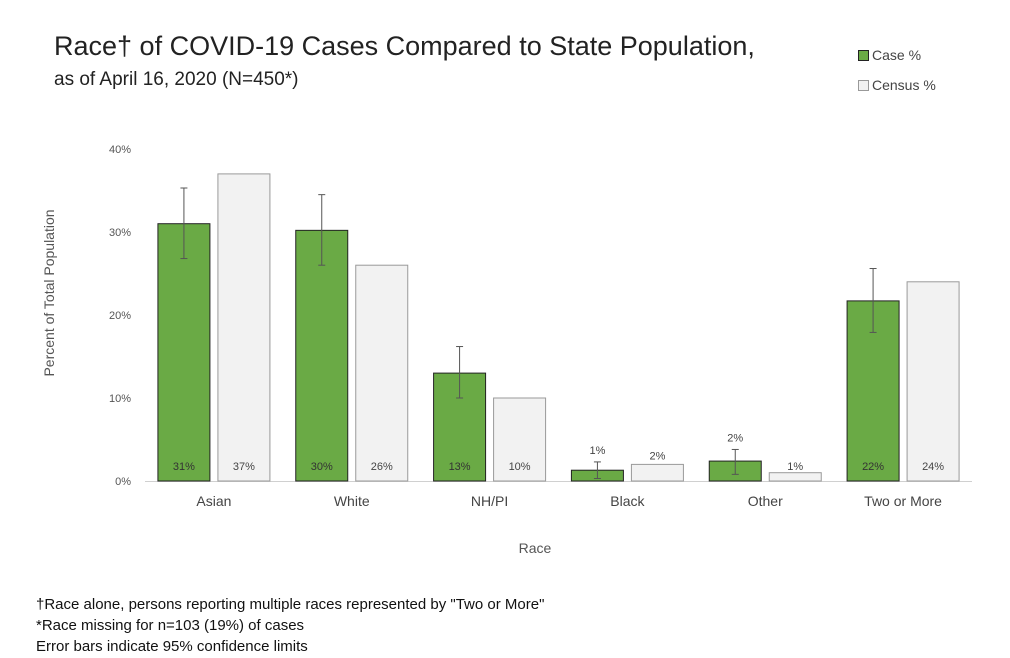 Image resolution: width=1010 pixels, height=658 pixels. I want to click on y-axis-label: Percent of Total Population, so click(49, 292).